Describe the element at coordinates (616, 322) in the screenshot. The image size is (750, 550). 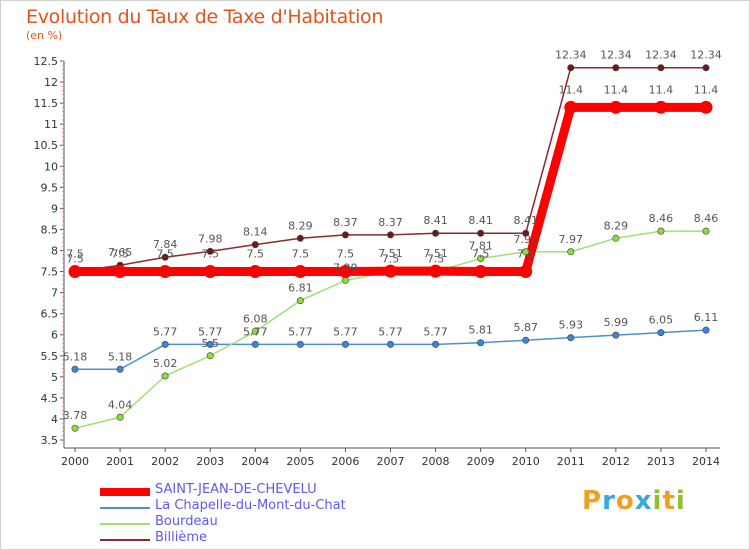
I see `data-label: 5.99` at that location.